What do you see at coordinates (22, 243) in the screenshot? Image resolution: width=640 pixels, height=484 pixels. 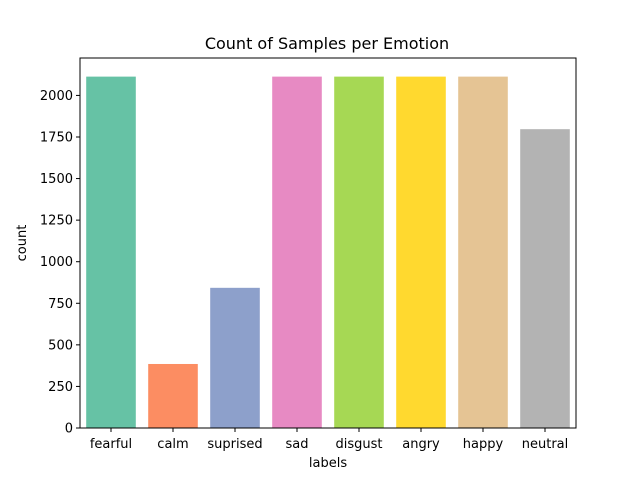 I see `y-axis-label: count` at bounding box center [22, 243].